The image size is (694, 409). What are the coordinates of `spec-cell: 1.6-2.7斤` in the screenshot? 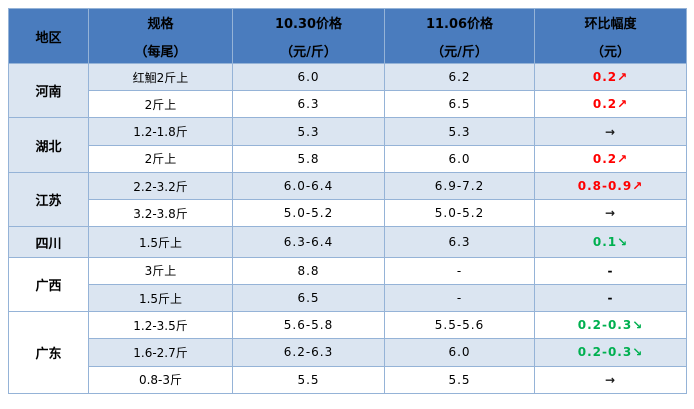 It's located at (160, 352).